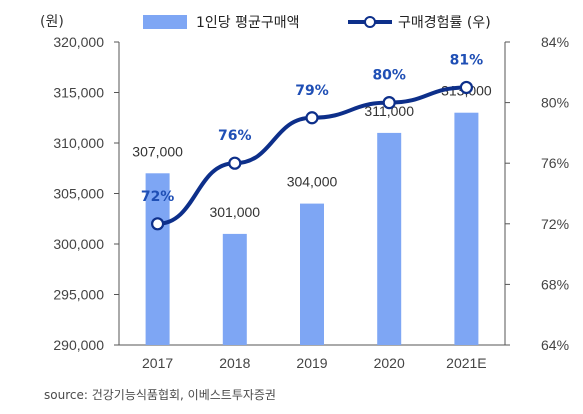 The image size is (583, 414). Describe the element at coordinates (389, 363) in the screenshot. I see `x-axis-tick-label: 2020` at that location.